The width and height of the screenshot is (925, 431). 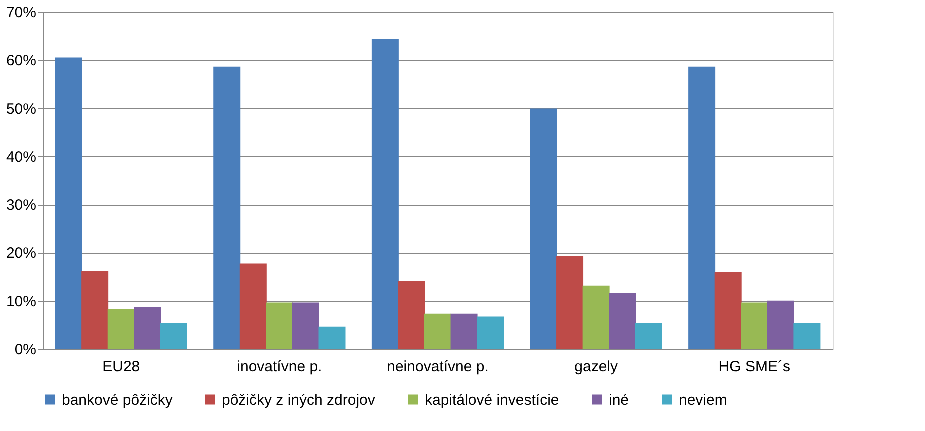 I want to click on x-tick-label: EU28, so click(x=121, y=367).